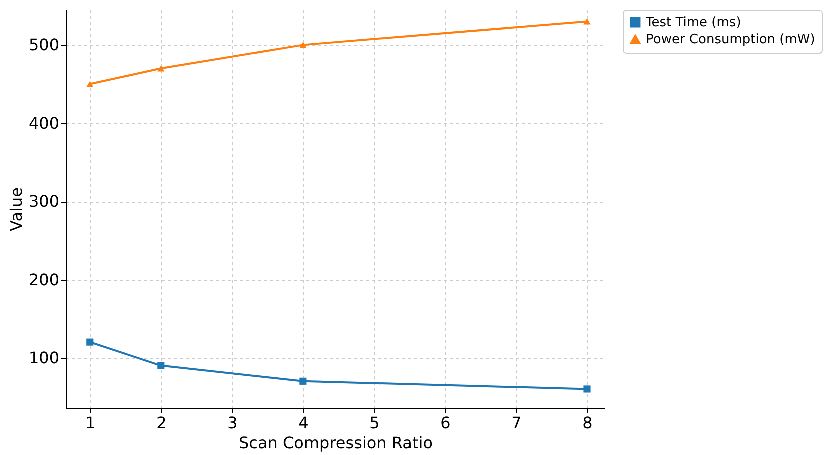  What do you see at coordinates (731, 40) in the screenshot?
I see `legend-label: Power Consumption (mW)` at bounding box center [731, 40].